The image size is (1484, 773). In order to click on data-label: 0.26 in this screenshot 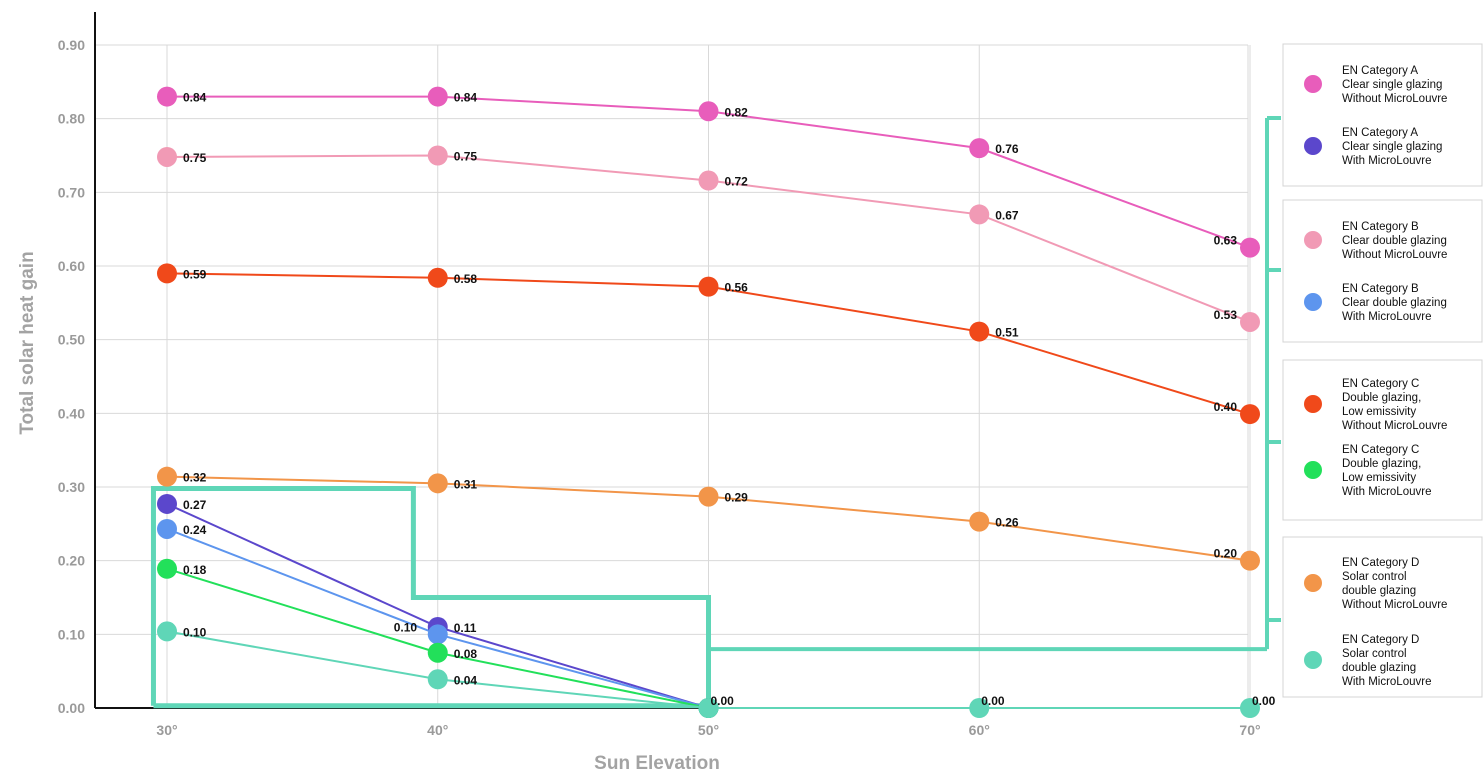, I will do `click(1007, 523)`.